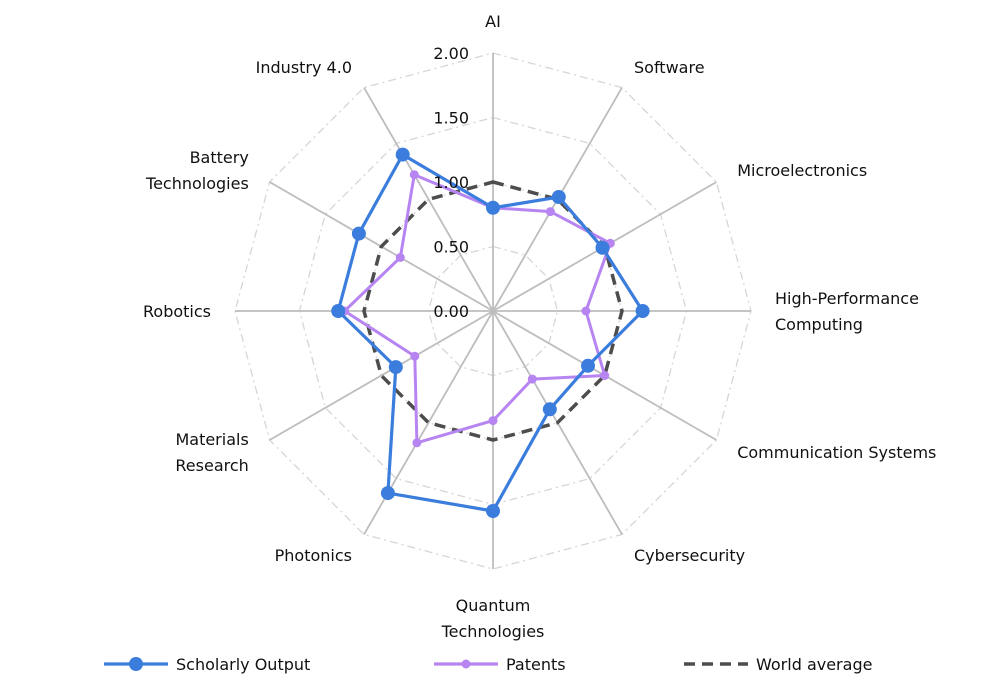 Image resolution: width=1000 pixels, height=686 pixels. I want to click on legend-item-0: Scholarly Output, so click(207, 664).